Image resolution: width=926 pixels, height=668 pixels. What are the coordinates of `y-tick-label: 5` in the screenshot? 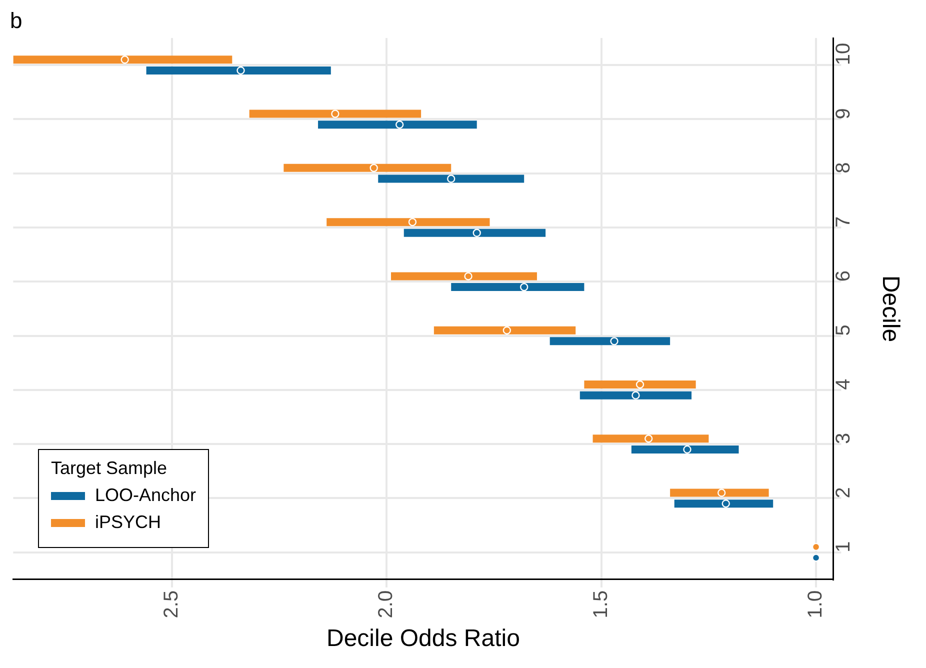 It's located at (843, 330).